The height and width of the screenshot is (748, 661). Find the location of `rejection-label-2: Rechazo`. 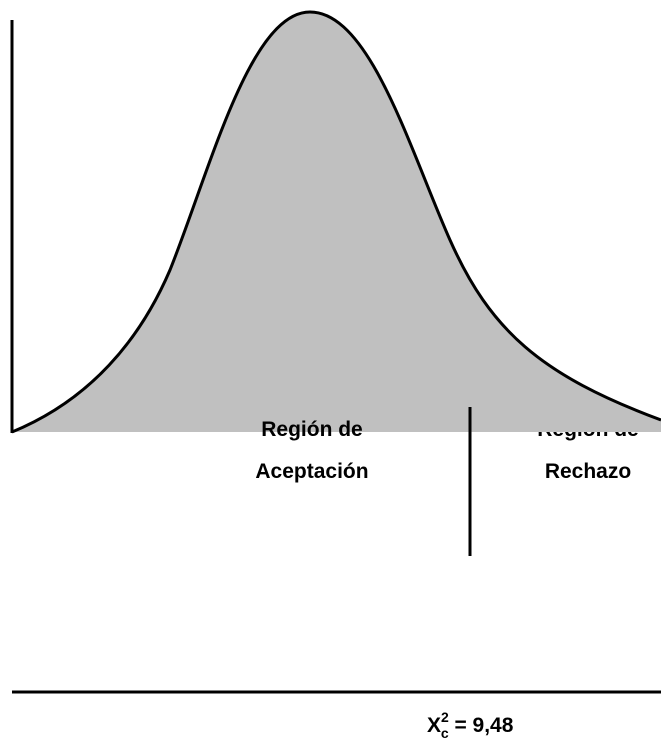

rejection-label-2: Rechazo is located at coordinates (588, 471).